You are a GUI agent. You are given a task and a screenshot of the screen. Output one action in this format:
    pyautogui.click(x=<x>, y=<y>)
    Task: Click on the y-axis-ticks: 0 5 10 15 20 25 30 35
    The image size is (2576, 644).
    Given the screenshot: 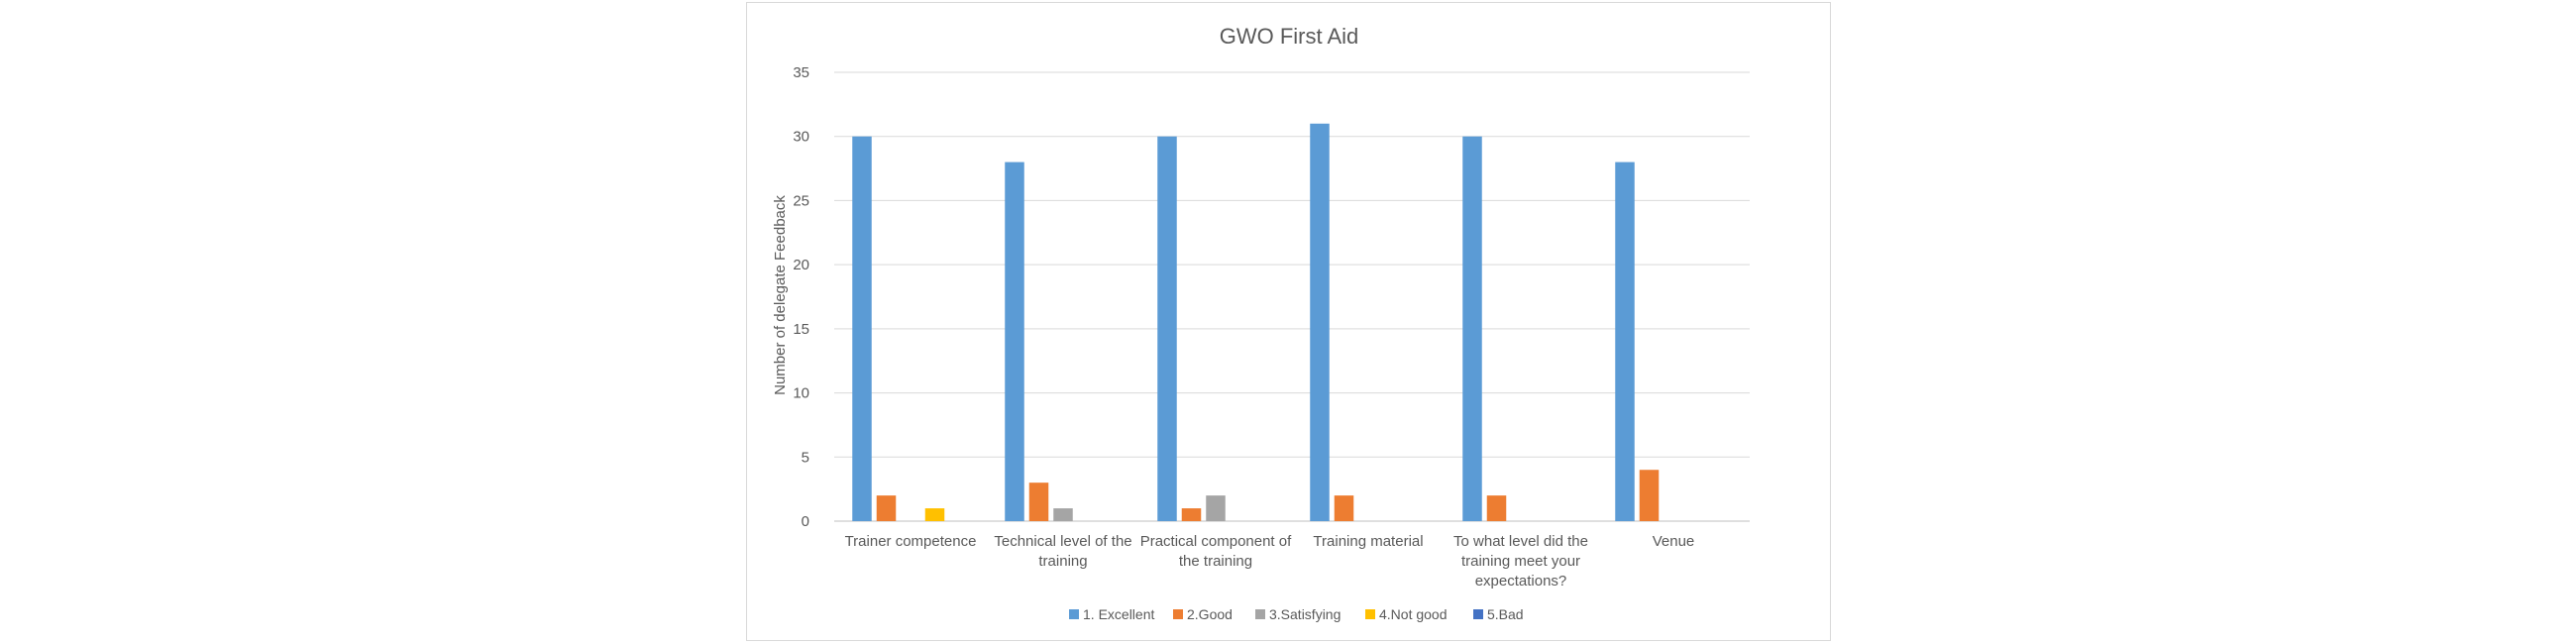 What is the action you would take?
    pyautogui.click(x=801, y=297)
    